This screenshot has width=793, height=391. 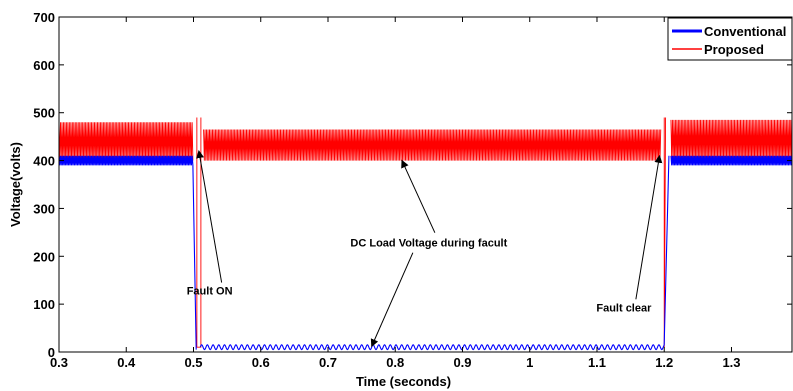 I want to click on x-tick-label: 0.4, so click(x=126, y=362).